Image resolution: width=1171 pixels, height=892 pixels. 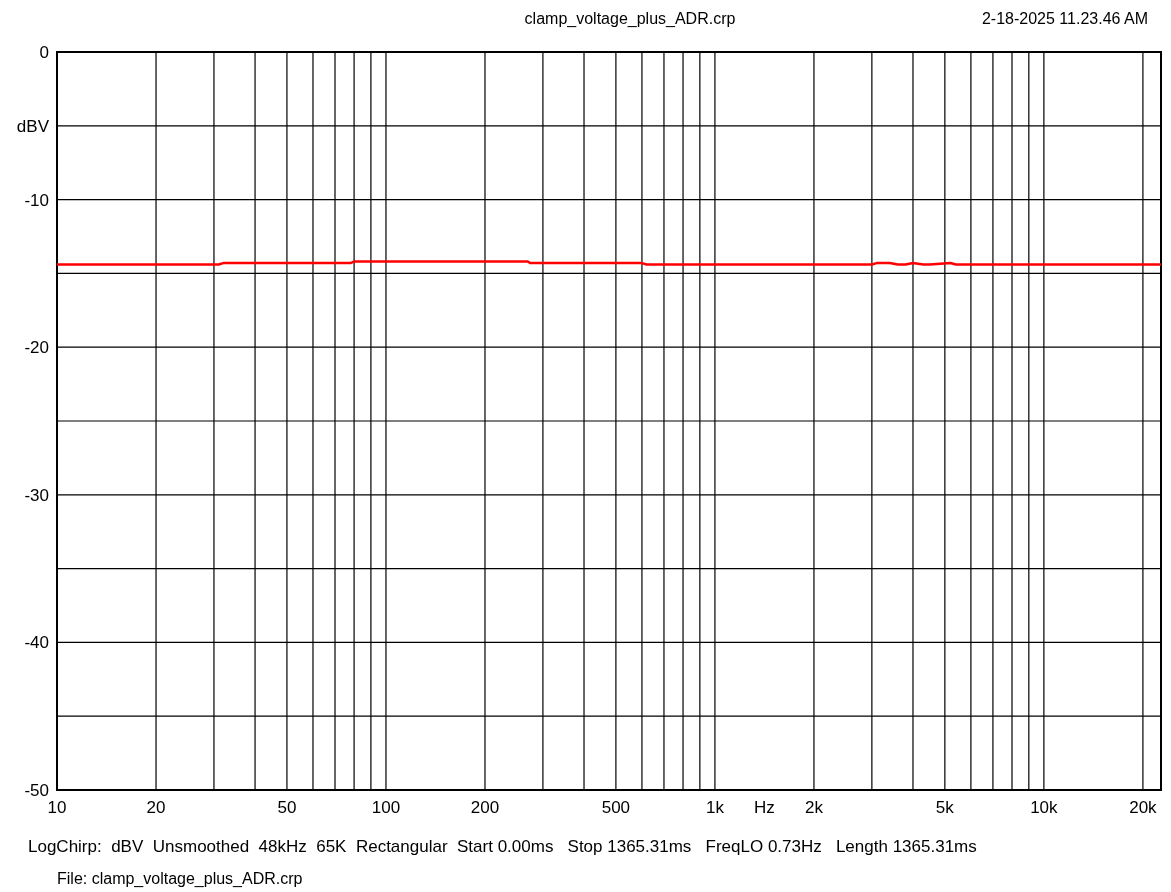 I want to click on x-tick-label: 10, so click(x=57, y=807).